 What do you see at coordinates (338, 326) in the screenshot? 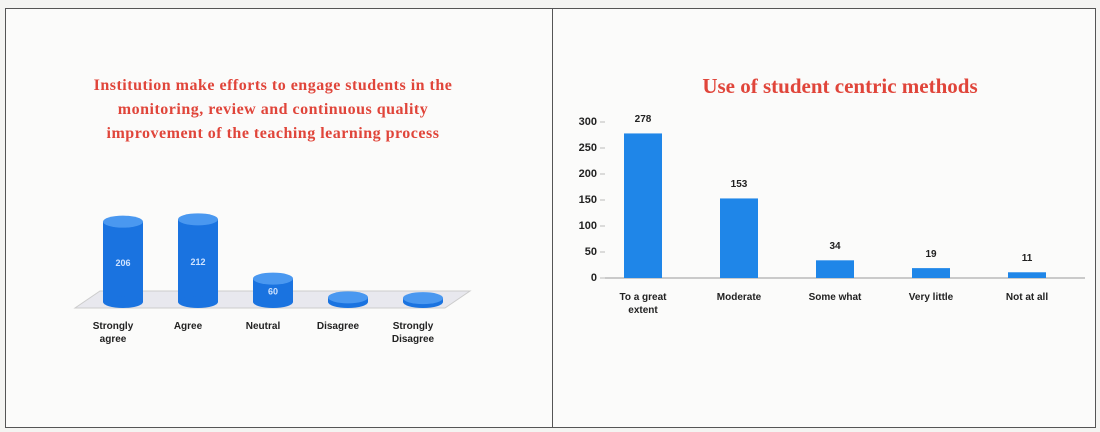
I see `x-tick-label: Disagree` at bounding box center [338, 326].